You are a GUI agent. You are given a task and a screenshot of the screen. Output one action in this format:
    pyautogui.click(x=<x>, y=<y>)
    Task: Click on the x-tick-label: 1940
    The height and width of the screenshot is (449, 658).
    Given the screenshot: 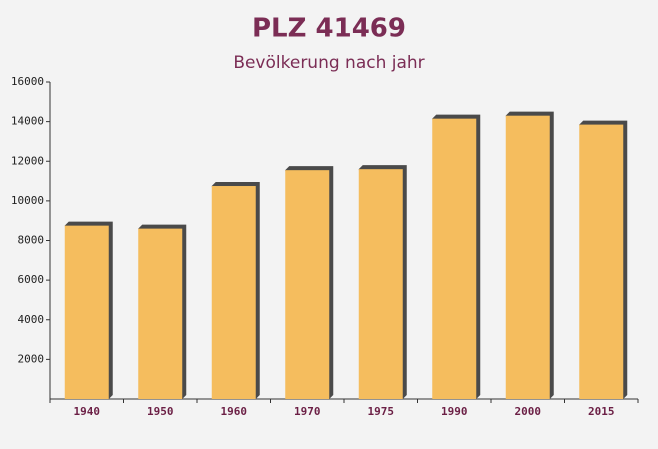 What is the action you would take?
    pyautogui.click(x=87, y=411)
    